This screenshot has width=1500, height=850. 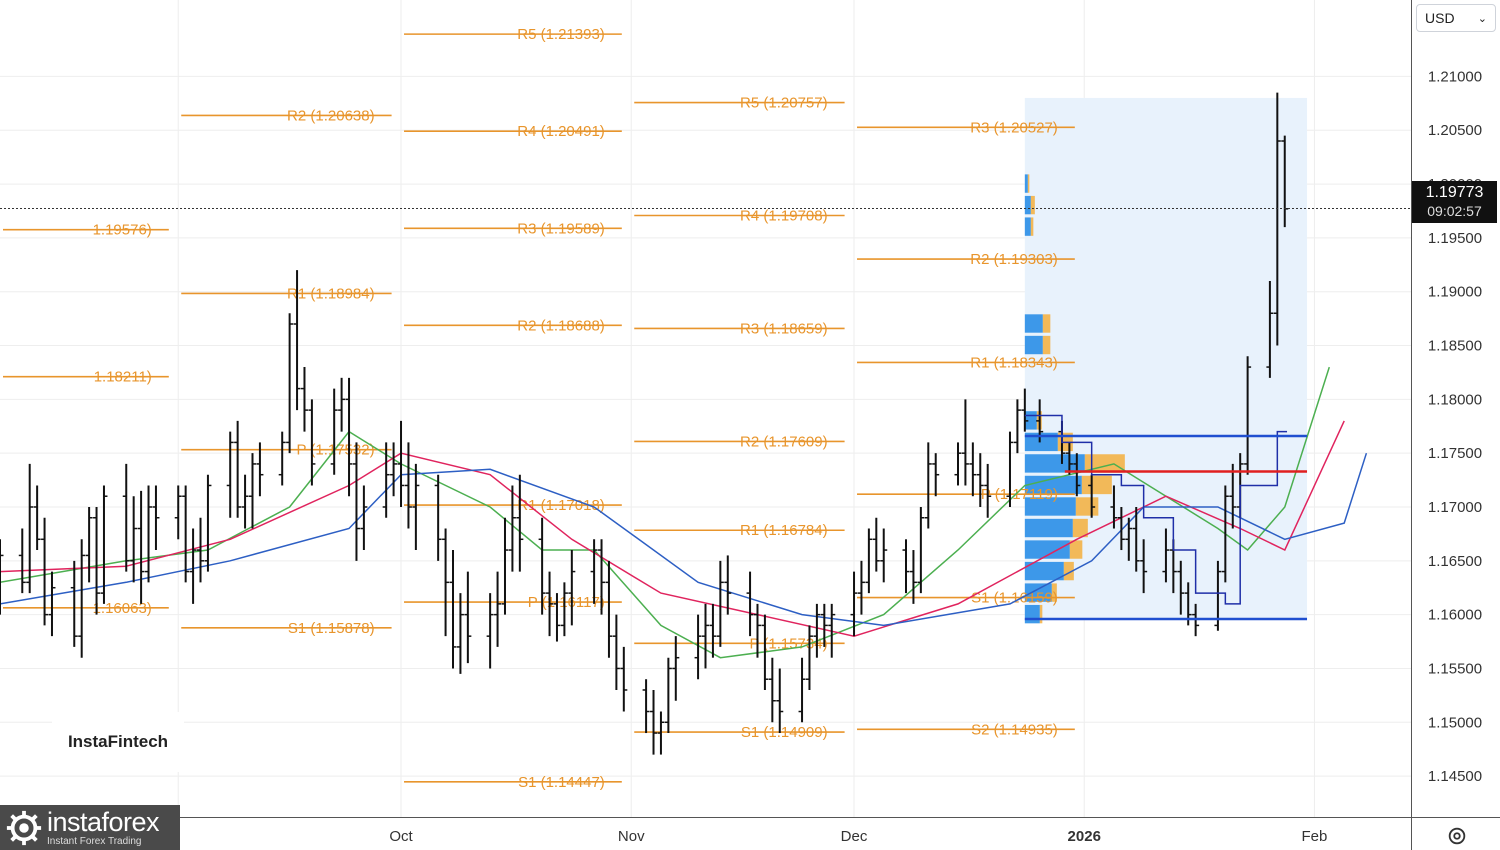 What do you see at coordinates (784, 103) in the screenshot?
I see `pivot-label: R5 (1.20757)` at bounding box center [784, 103].